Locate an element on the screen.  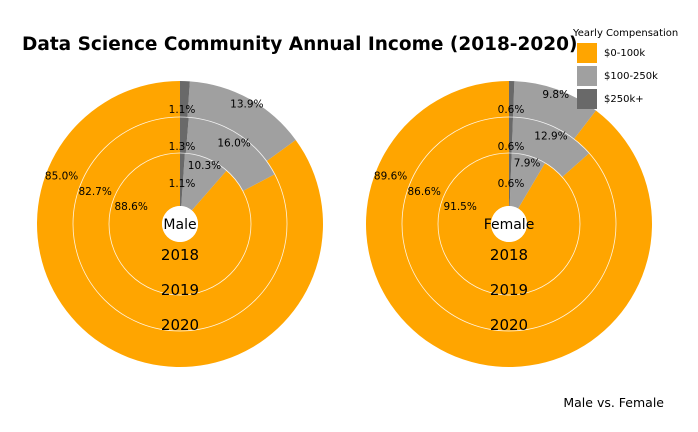
wedge-female-2018-0-100k is located at coordinates (509, 224).